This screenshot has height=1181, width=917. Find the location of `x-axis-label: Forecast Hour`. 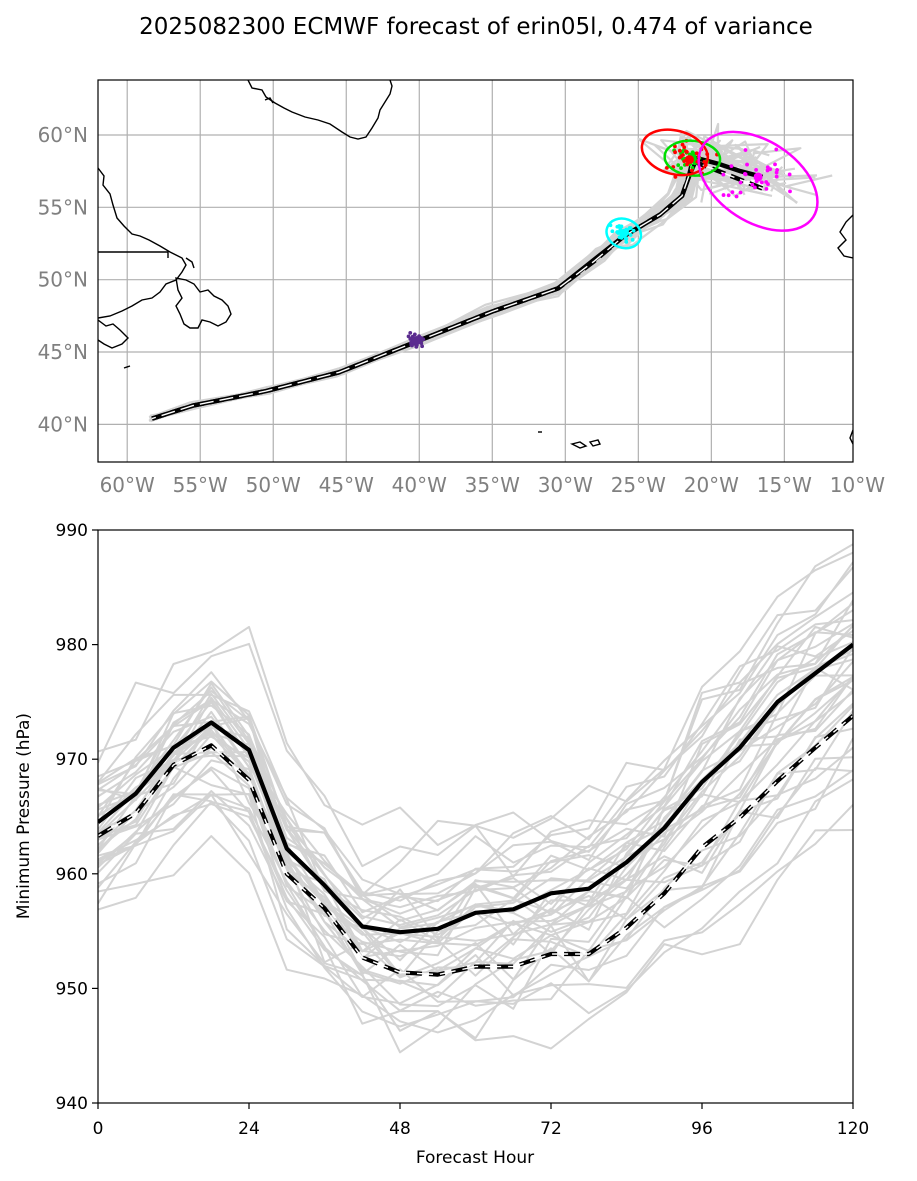

x-axis-label: Forecast Hour is located at coordinates (475, 1158).